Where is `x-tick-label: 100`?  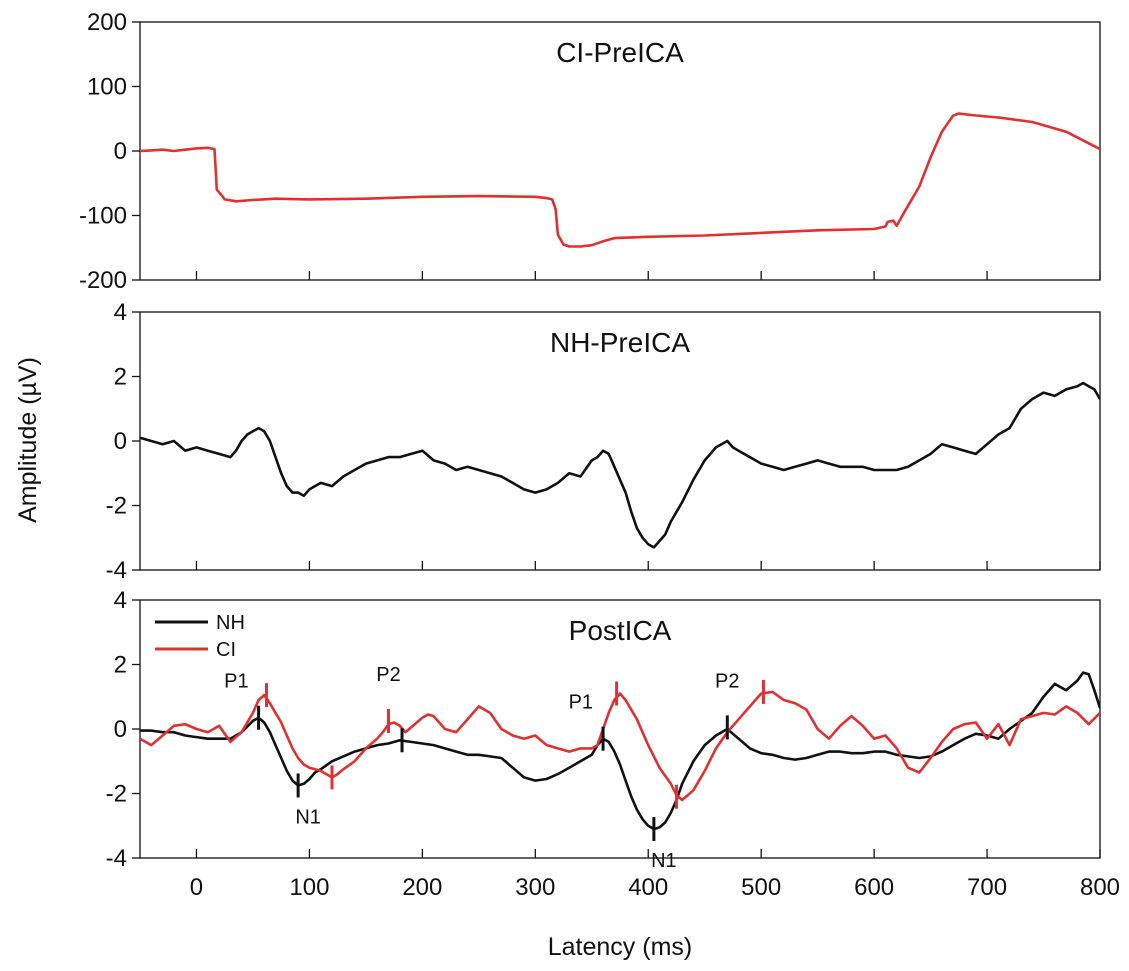
x-tick-label: 100 is located at coordinates (309, 887).